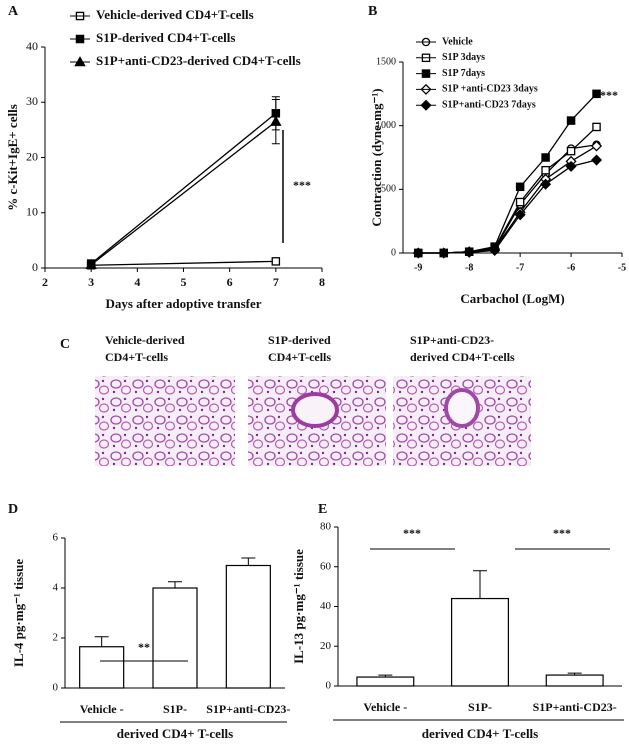  I want to click on image-caption: derived CD4+T-cells, so click(462, 357).